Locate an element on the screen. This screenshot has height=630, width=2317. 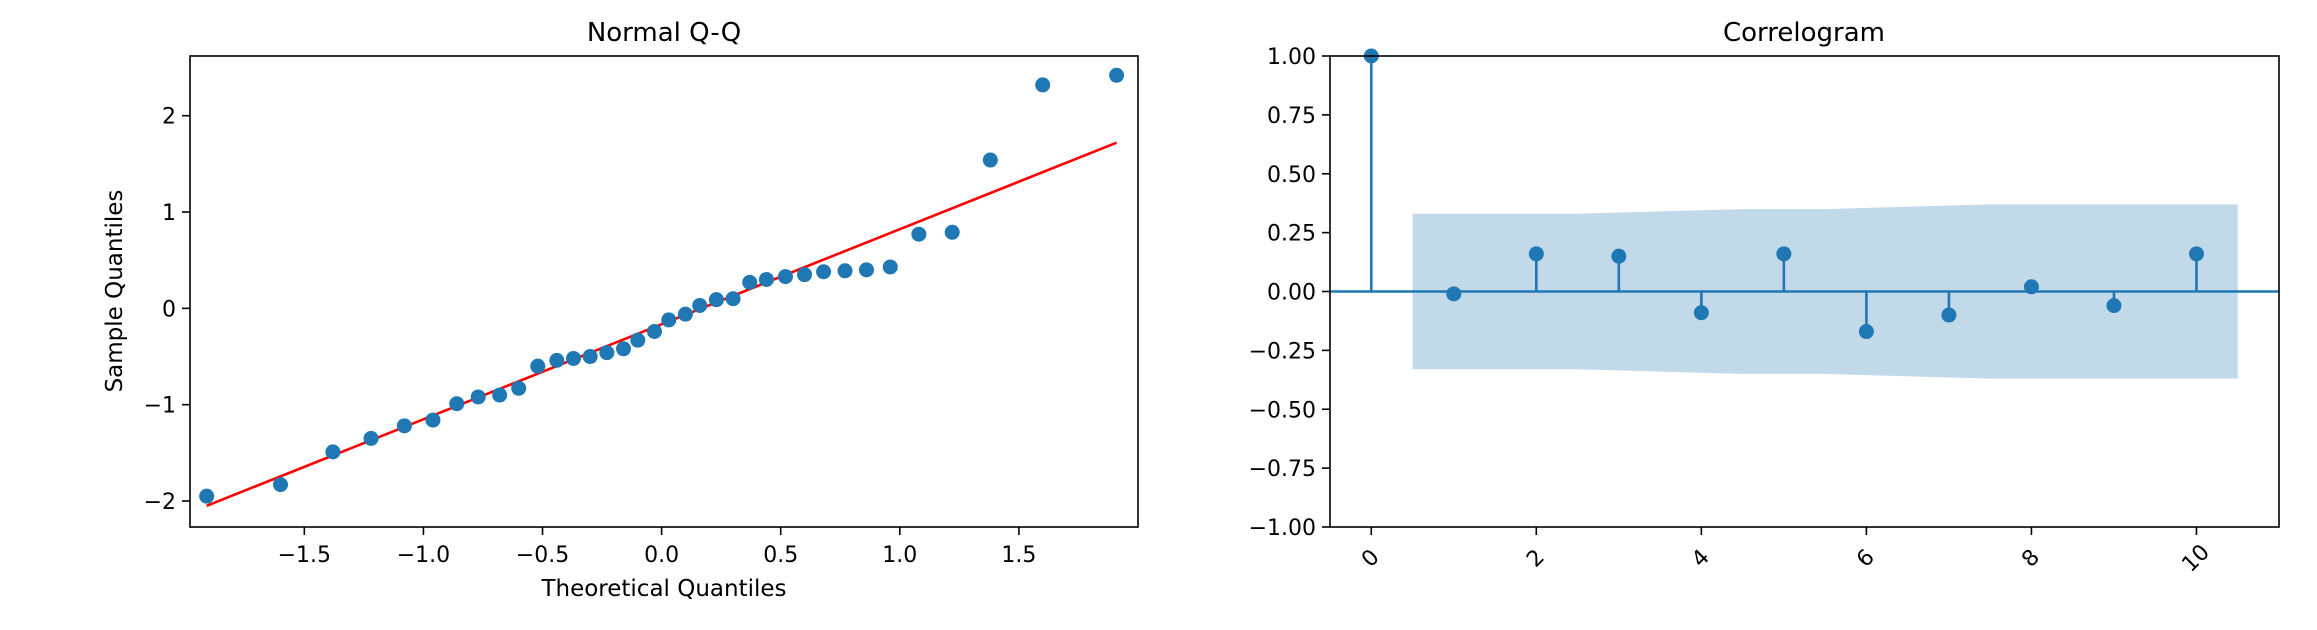
acf-xtick-label: 4 is located at coordinates (1701, 559).